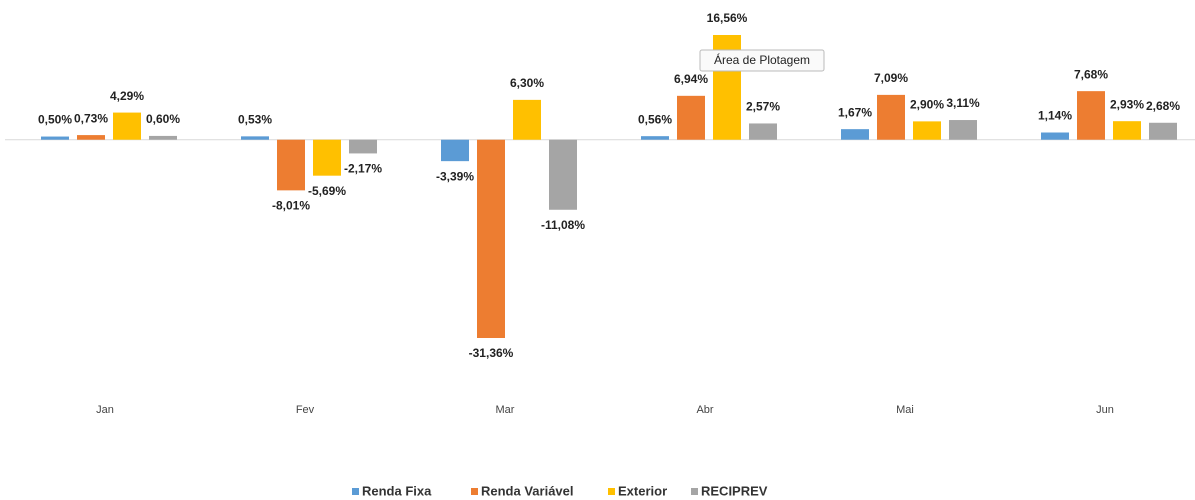 This screenshot has width=1195, height=500. Describe the element at coordinates (397, 490) in the screenshot. I see `legend-label: Renda Fixa` at that location.